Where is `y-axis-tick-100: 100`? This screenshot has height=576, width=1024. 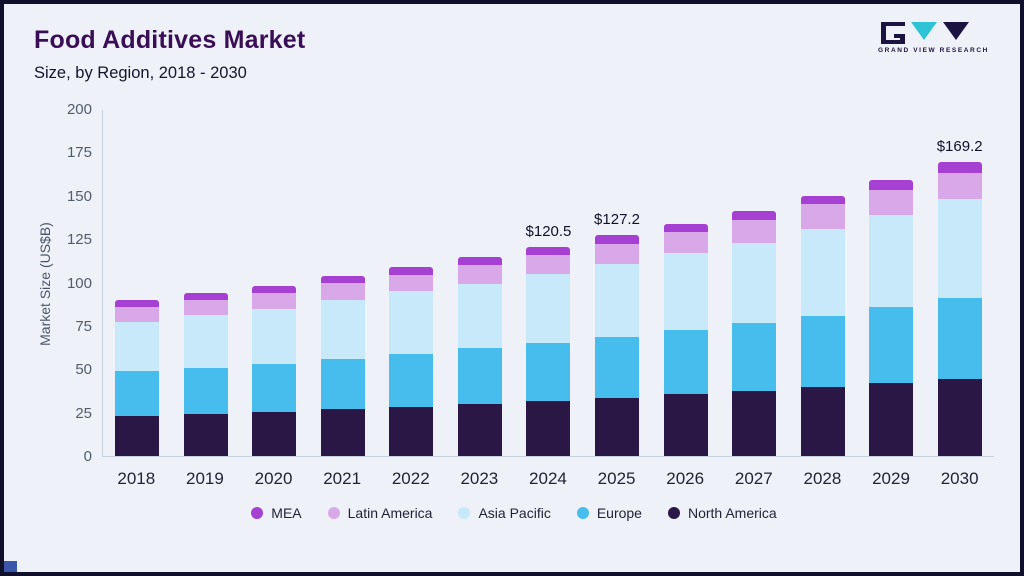 y-axis-tick-100: 100 is located at coordinates (79, 283).